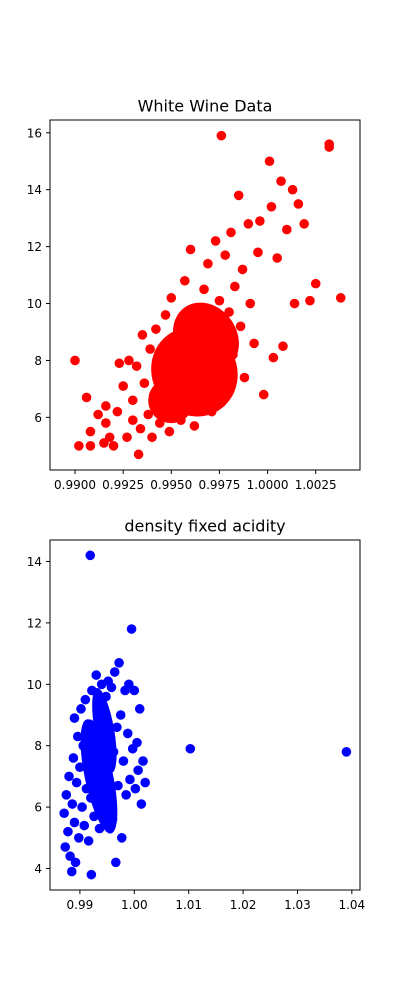 Image resolution: width=400 pixels, height=1000 pixels. I want to click on x-tick-label: 1.01, so click(188, 905).